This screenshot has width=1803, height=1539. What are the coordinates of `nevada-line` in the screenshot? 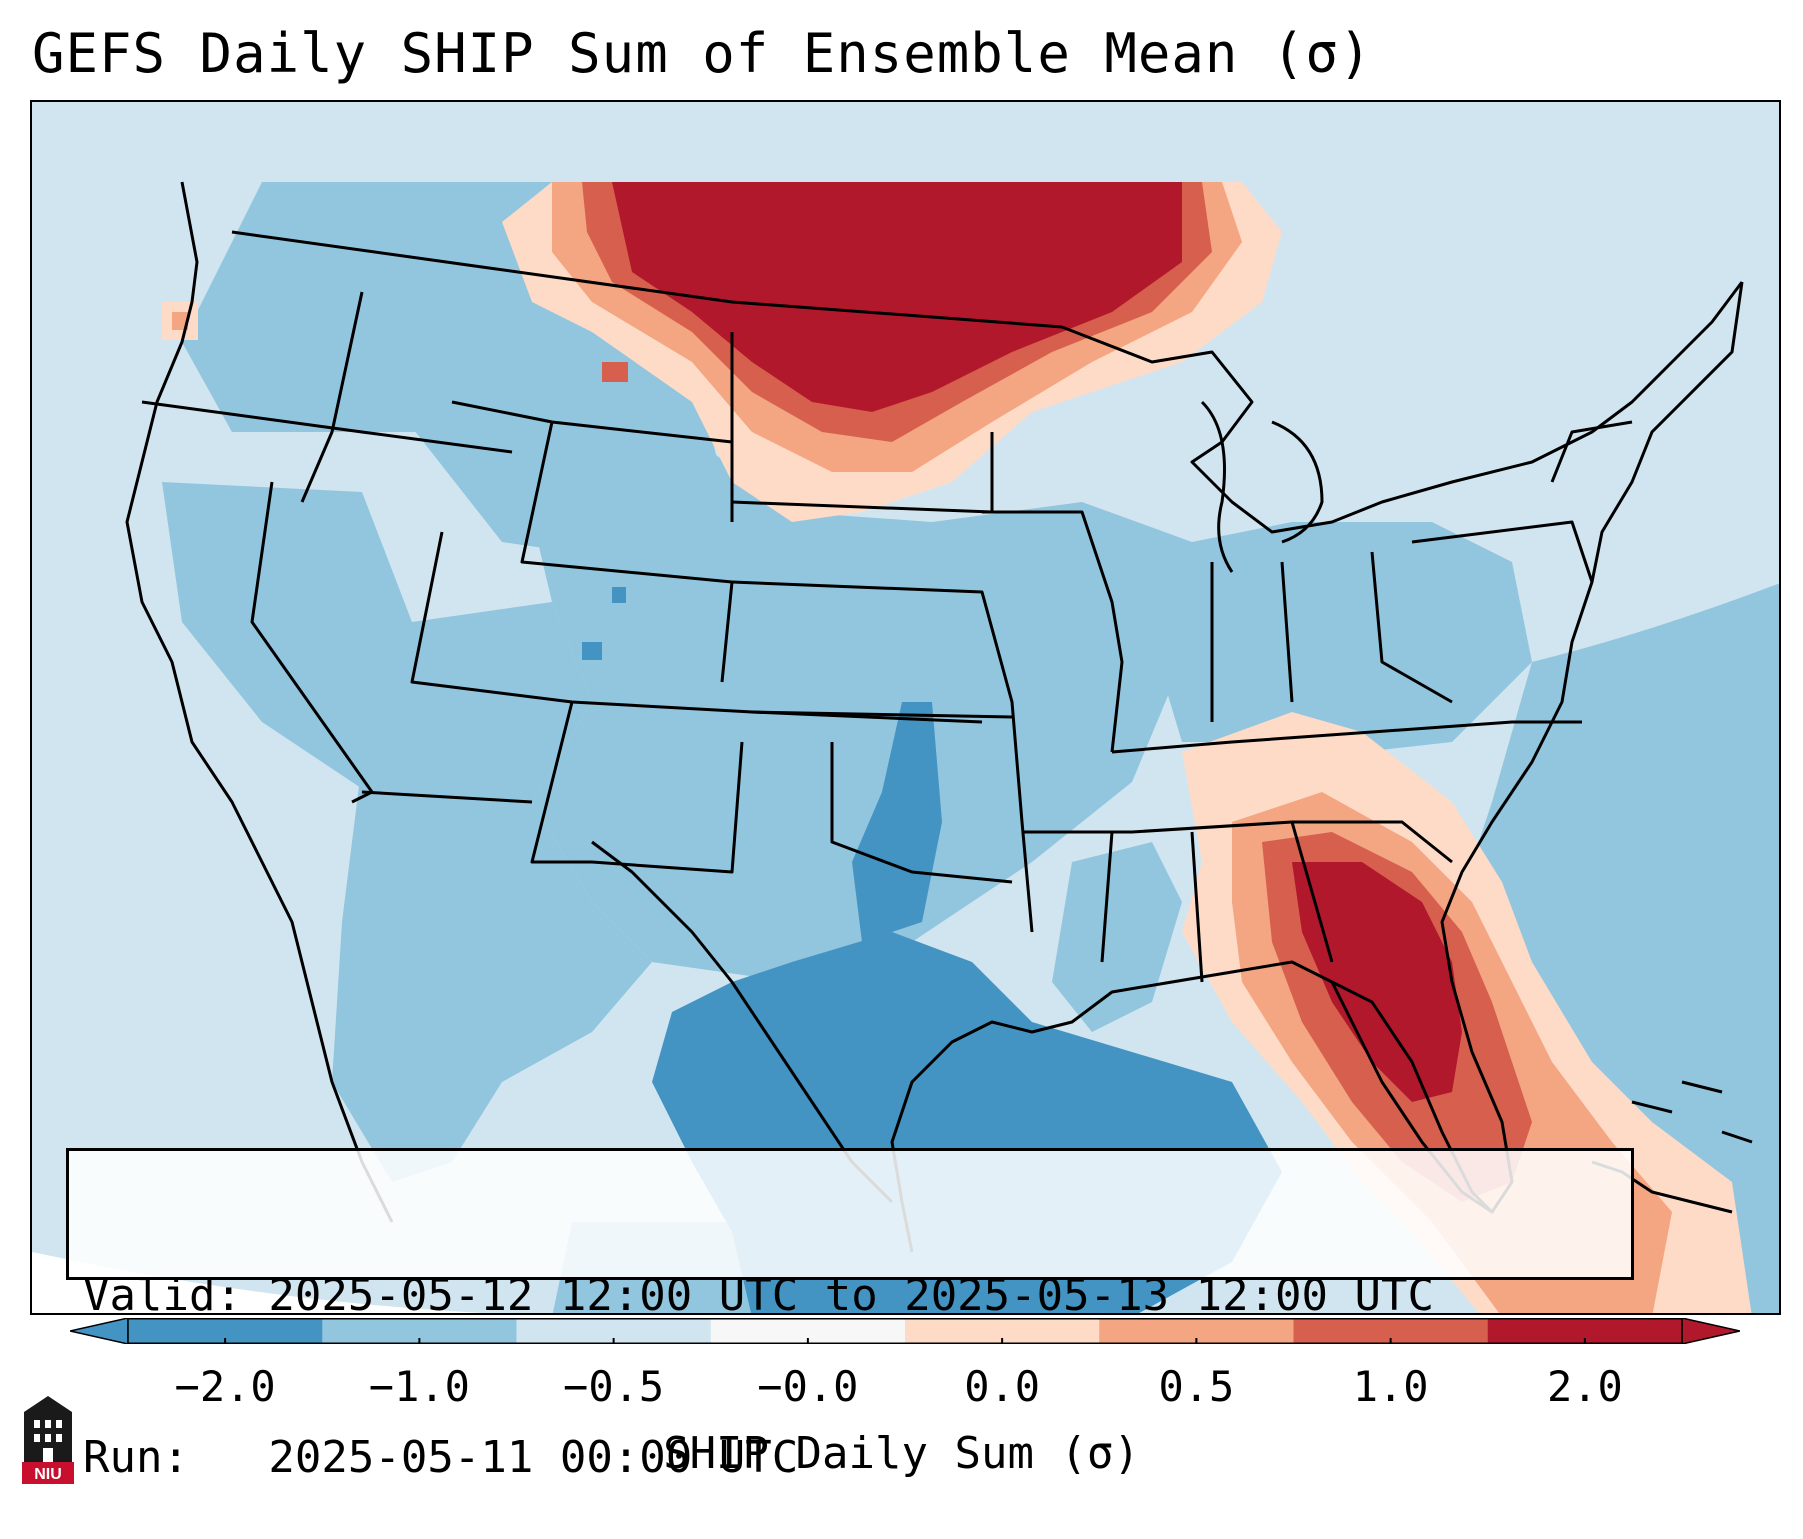 It's located at (312, 642).